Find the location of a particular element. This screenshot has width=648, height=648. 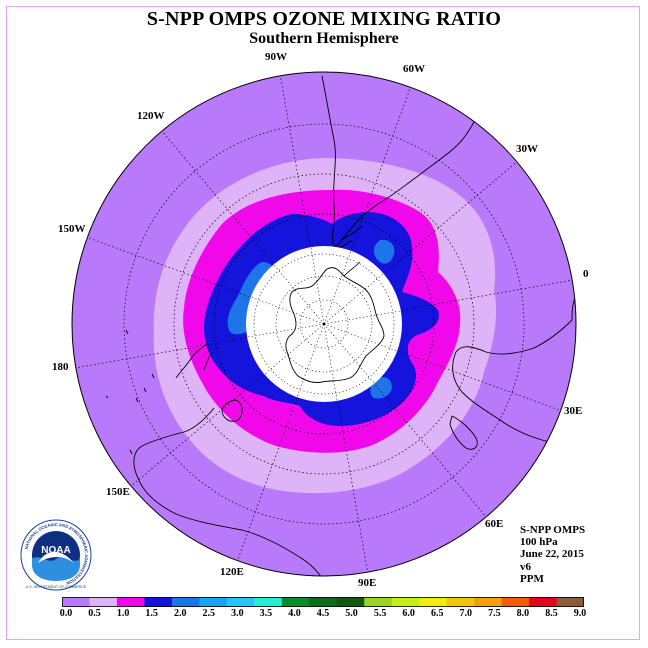

colorbar-tick-label: 0.0 is located at coordinates (66, 613).